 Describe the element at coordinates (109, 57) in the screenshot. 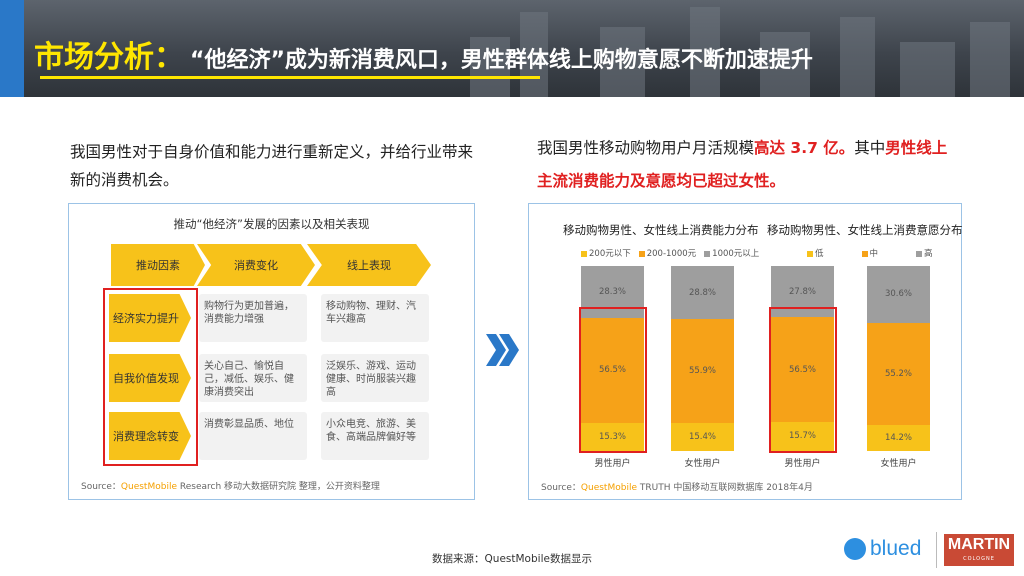

I see `title-main: 市场分析：` at that location.